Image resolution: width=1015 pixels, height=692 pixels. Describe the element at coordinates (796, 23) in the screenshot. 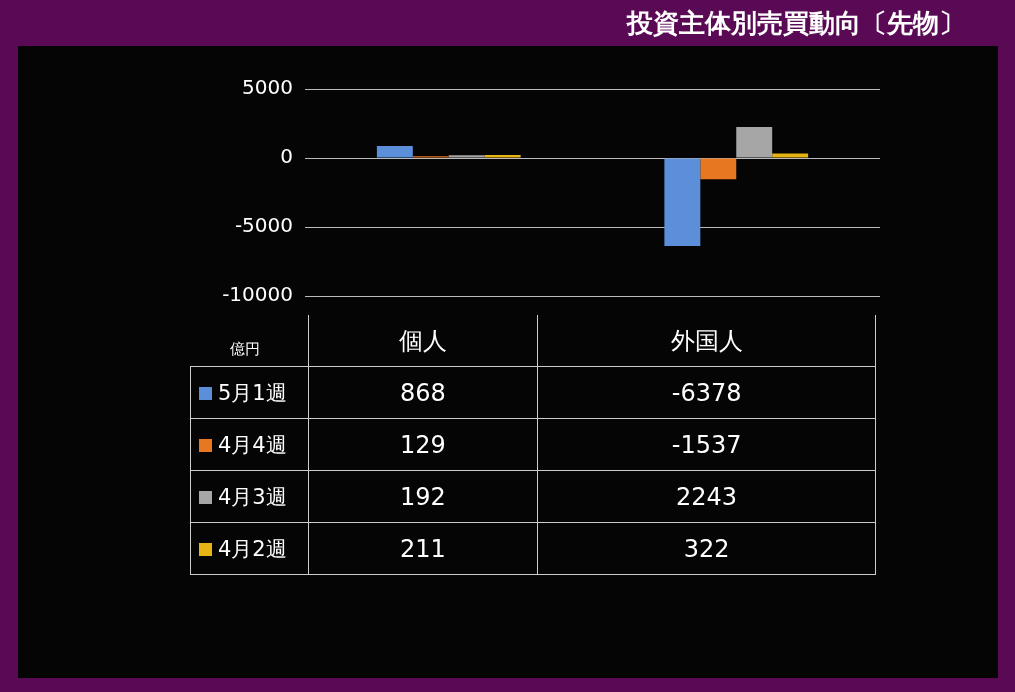

I see `chart-title: 投資主体別売買動向〔先物〕` at that location.